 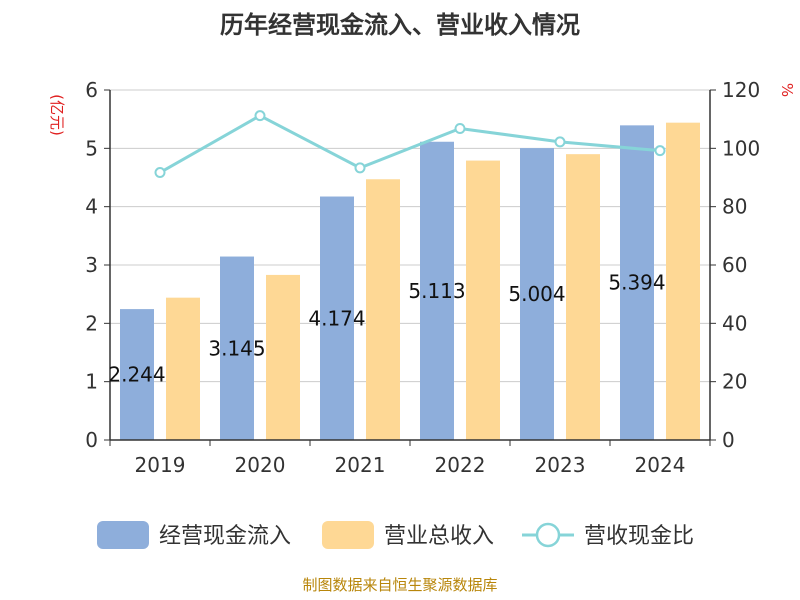 I want to click on left-axis-tick-label: 6, so click(x=91, y=90).